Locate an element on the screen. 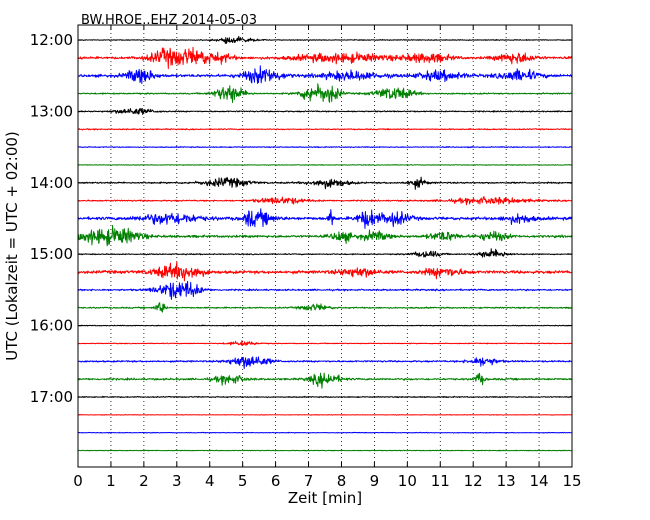 The image size is (650, 520). x-tick-label: 4 is located at coordinates (210, 481).